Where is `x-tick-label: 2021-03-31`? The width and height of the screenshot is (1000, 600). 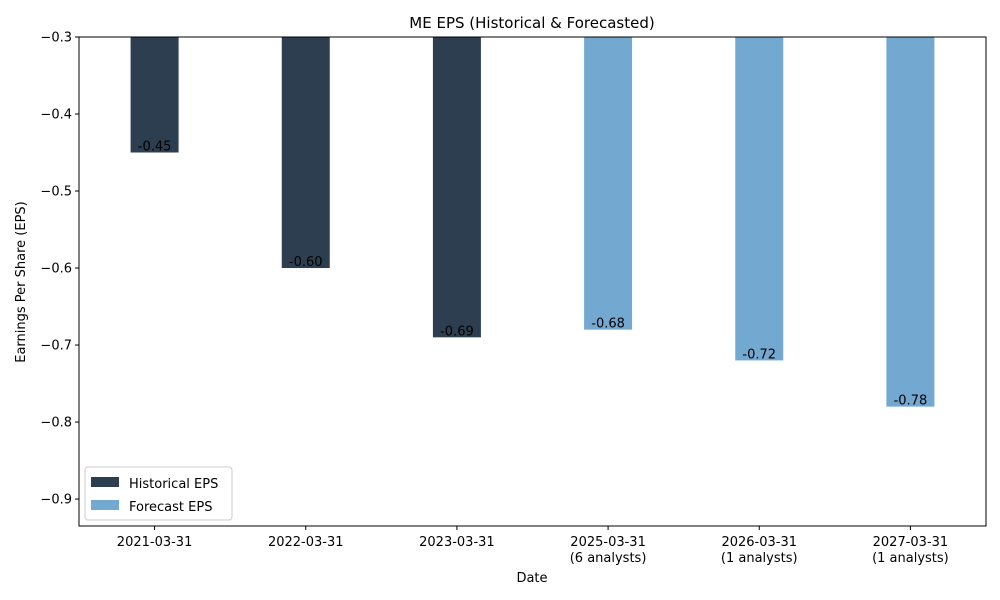 x-tick-label: 2021-03-31 is located at coordinates (155, 542).